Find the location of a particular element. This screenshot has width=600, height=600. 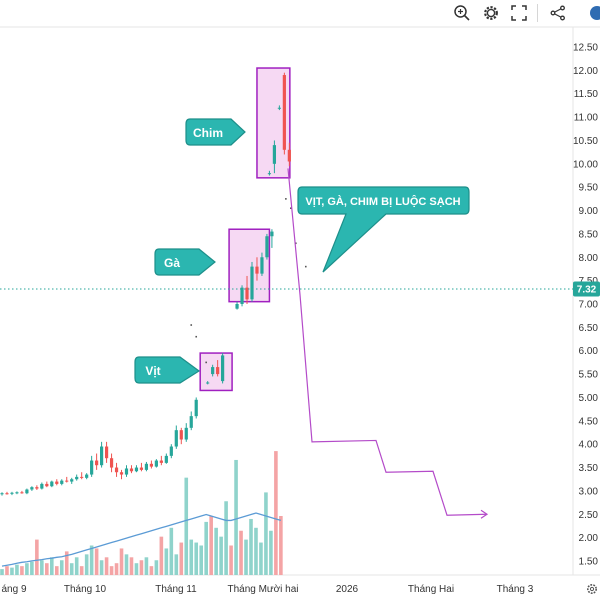

x-tick-label: áng 9 is located at coordinates (13, 589).